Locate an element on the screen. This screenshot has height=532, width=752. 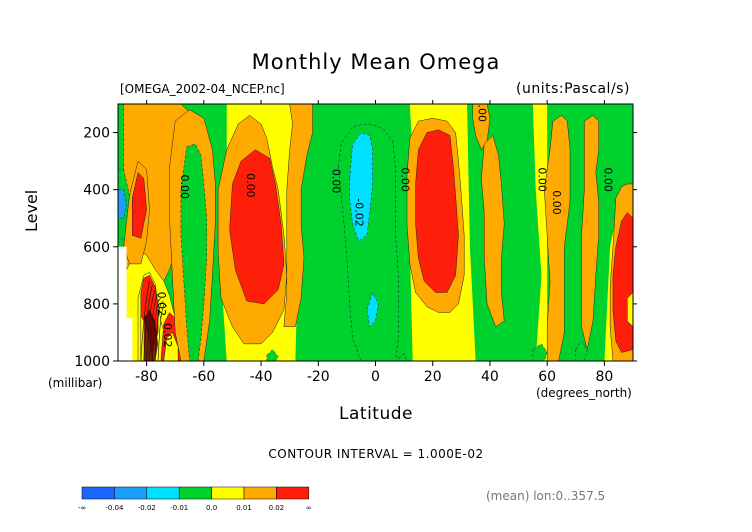
x-tick-label-1: -60 is located at coordinates (203, 377).